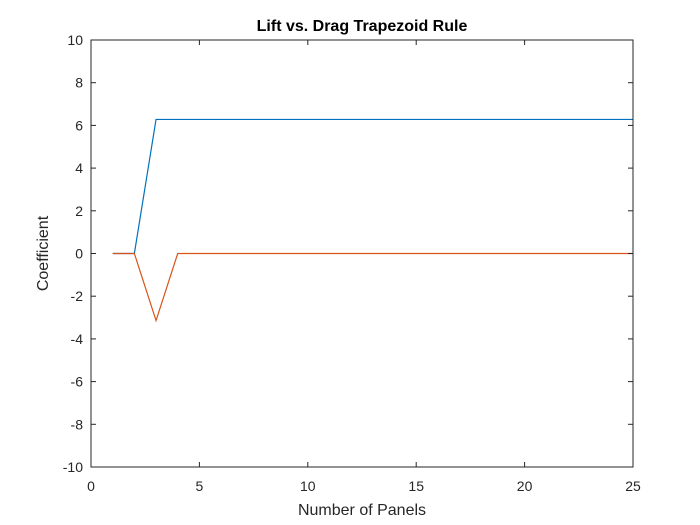  What do you see at coordinates (43, 253) in the screenshot?
I see `y-axis-title: Coefficient` at bounding box center [43, 253].